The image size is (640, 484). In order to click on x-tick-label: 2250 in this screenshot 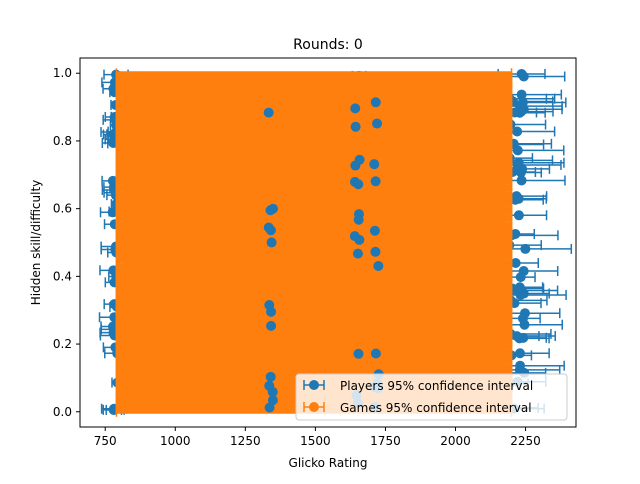, I will do `click(525, 441)`.